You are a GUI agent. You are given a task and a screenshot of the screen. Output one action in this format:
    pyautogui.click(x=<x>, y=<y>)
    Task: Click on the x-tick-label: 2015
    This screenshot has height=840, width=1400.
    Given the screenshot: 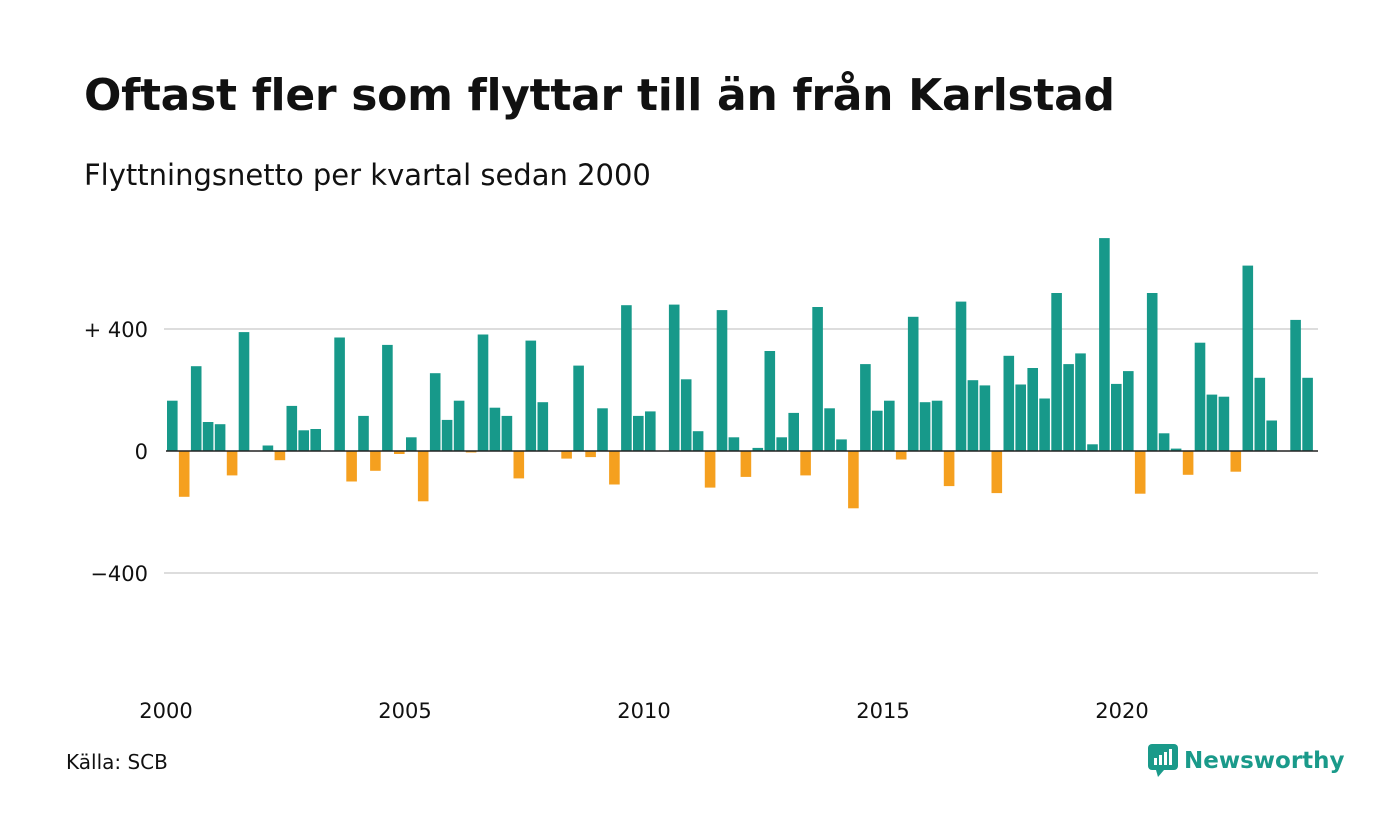 What is the action you would take?
    pyautogui.click(x=882, y=711)
    